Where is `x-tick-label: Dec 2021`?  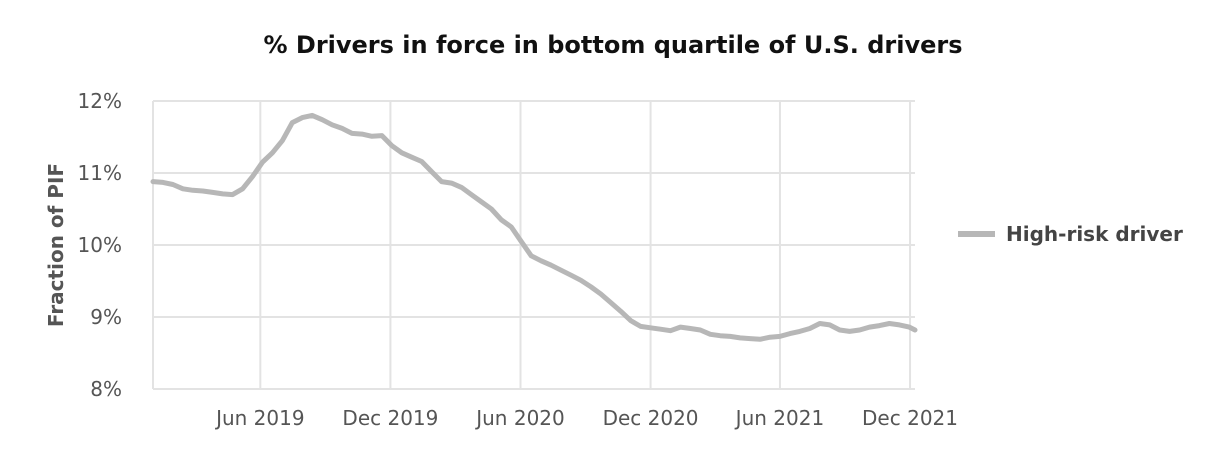 x-tick-label: Dec 2021 is located at coordinates (910, 418).